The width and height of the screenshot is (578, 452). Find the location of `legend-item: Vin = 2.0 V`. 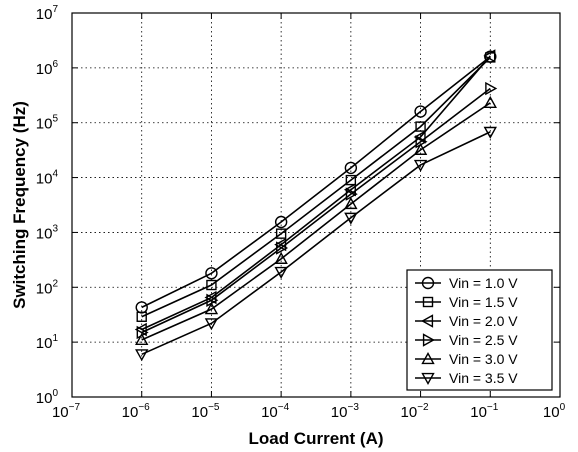

legend-item: Vin = 2.0 V is located at coordinates (466, 321).